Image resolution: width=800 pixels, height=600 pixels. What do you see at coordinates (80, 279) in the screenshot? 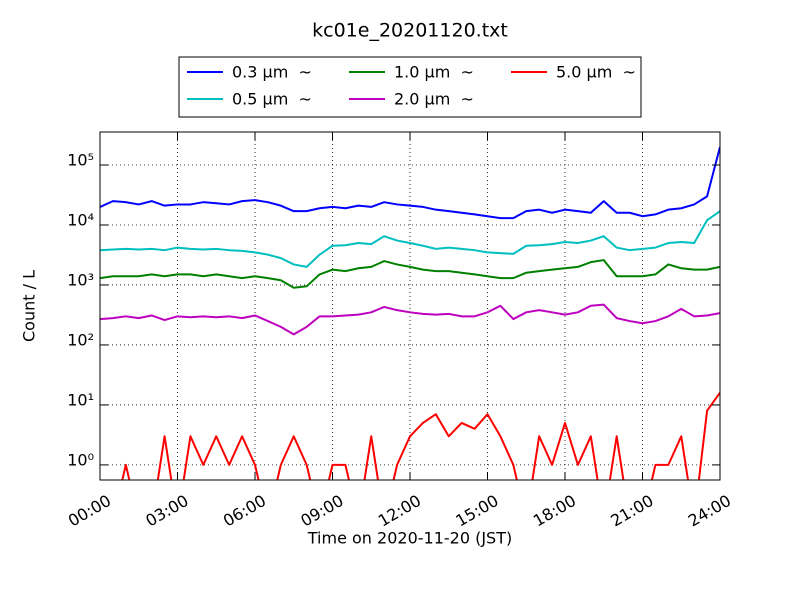
I see `y-tick-label: 10³` at bounding box center [80, 279].